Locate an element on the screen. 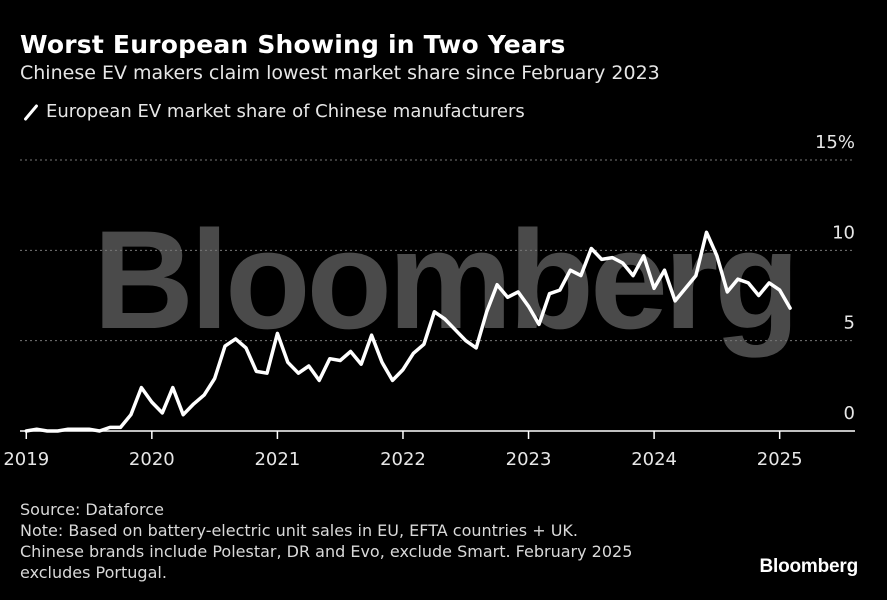 The width and height of the screenshot is (887, 600). x-tick-label: 2025 is located at coordinates (780, 459).